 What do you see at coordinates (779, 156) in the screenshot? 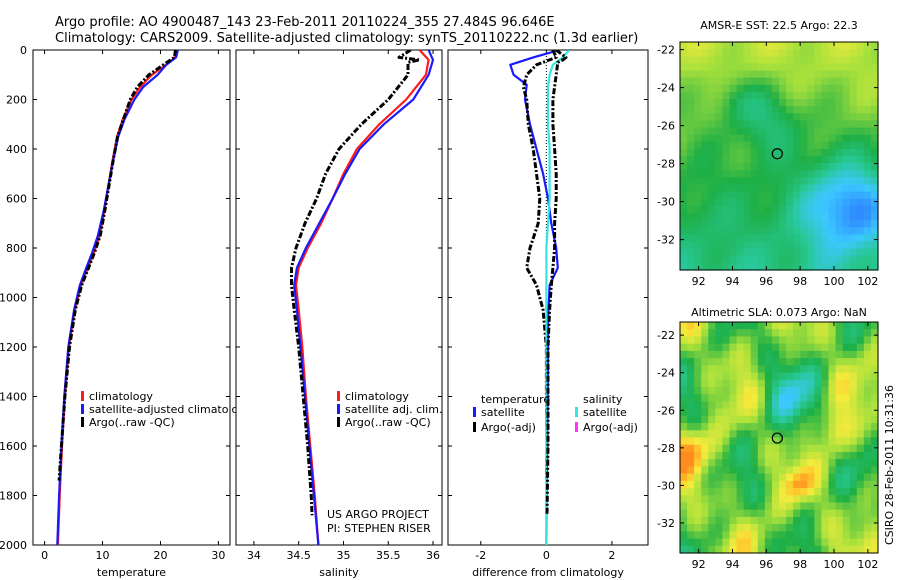
I see `map-raster` at bounding box center [779, 156].